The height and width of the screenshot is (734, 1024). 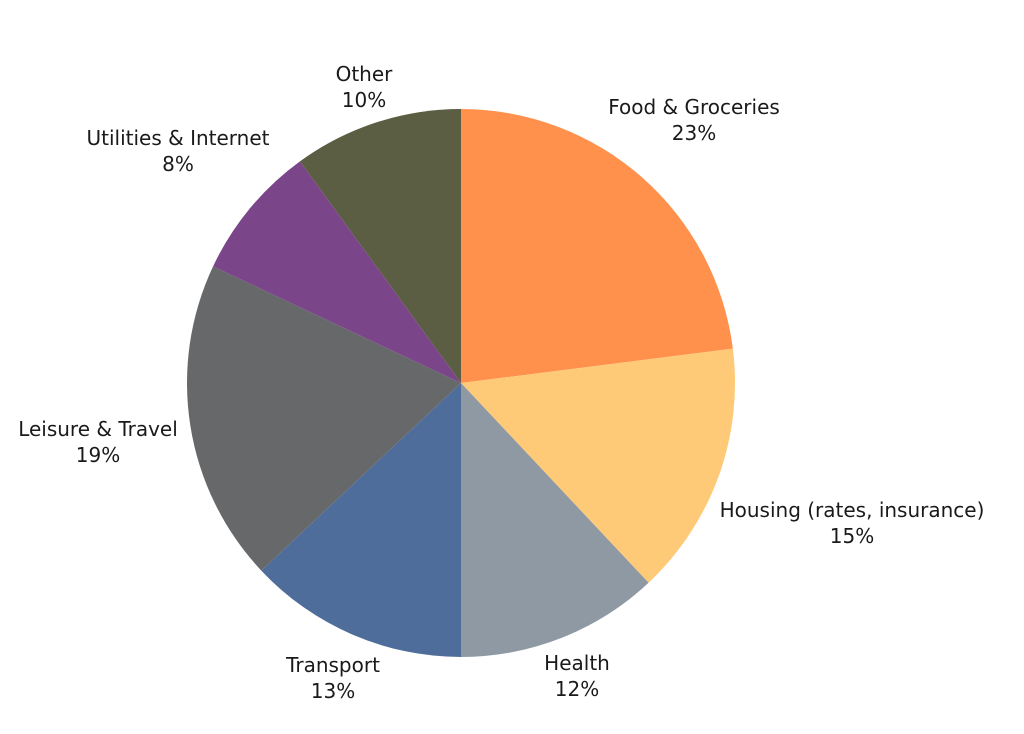 What do you see at coordinates (852, 536) in the screenshot?
I see `slice-value-label: 15%` at bounding box center [852, 536].